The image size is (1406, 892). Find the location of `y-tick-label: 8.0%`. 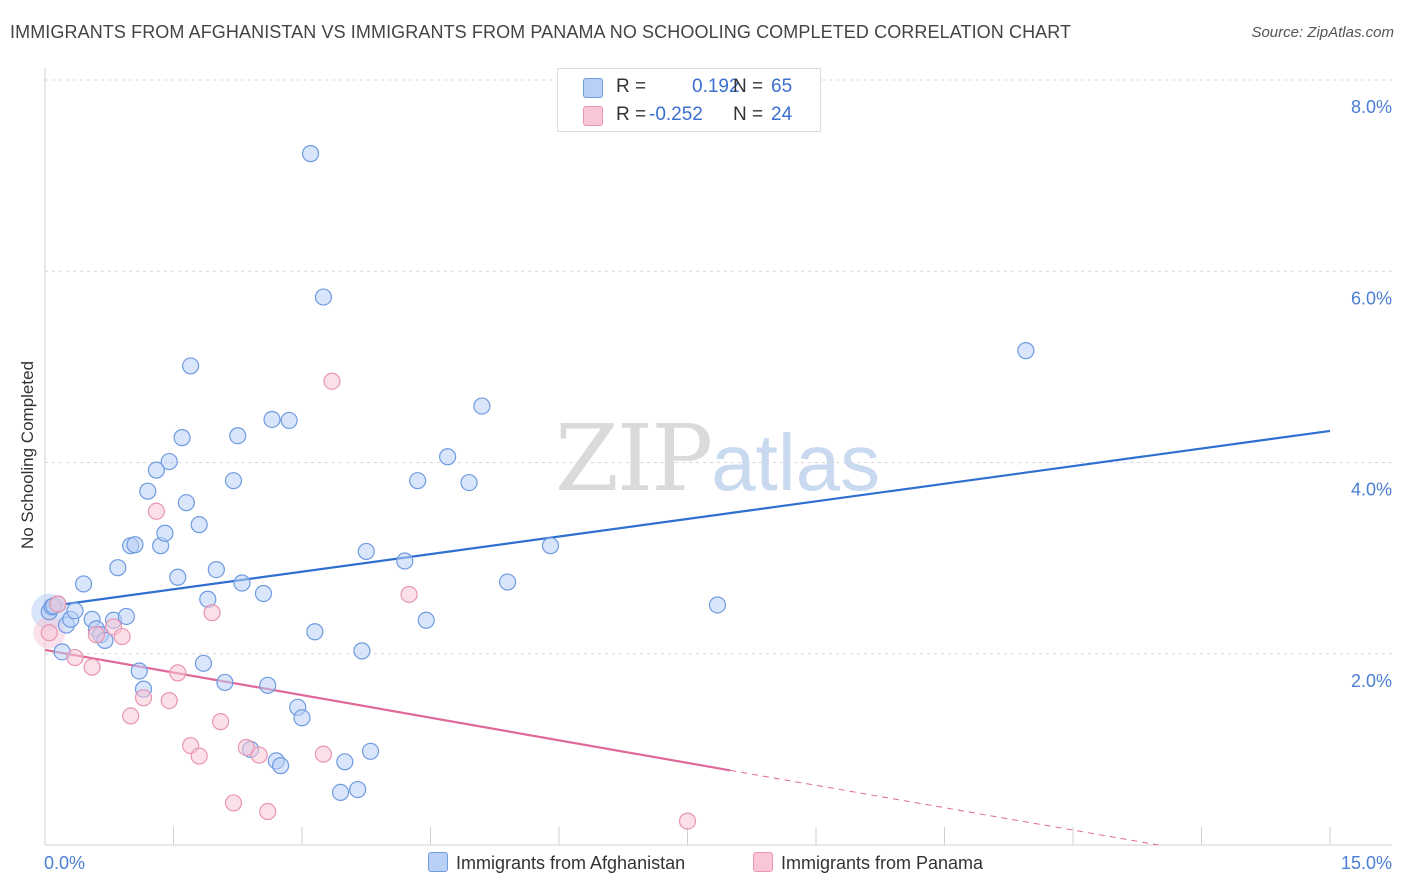

y-tick-label: 8.0% is located at coordinates (1371, 107).